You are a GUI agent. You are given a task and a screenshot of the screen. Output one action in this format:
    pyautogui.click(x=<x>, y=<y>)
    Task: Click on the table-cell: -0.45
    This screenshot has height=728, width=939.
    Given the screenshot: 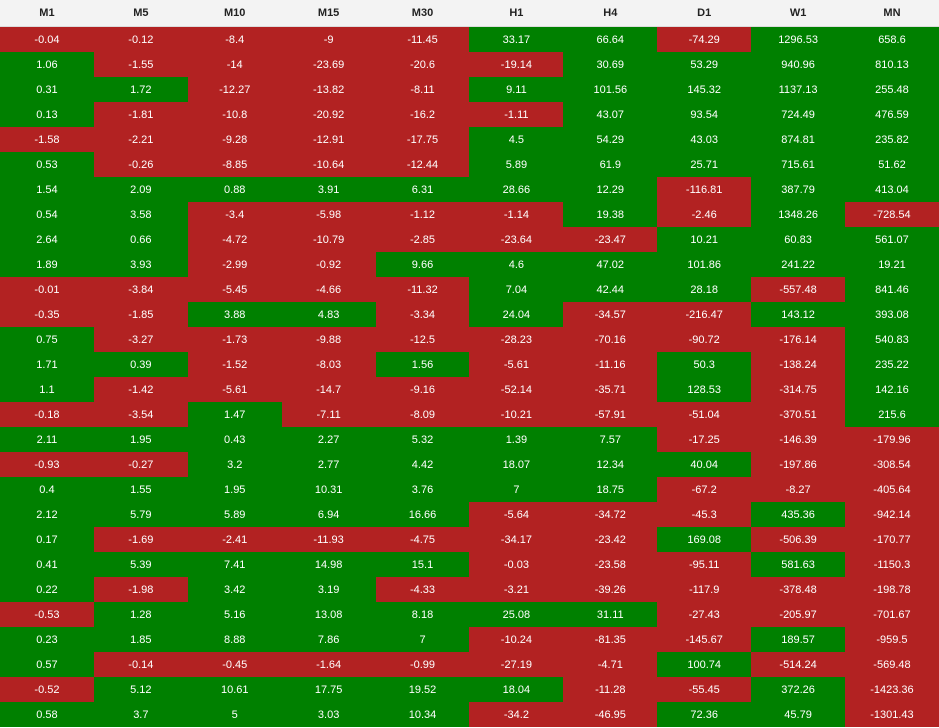 What is the action you would take?
    pyautogui.click(x=234, y=664)
    